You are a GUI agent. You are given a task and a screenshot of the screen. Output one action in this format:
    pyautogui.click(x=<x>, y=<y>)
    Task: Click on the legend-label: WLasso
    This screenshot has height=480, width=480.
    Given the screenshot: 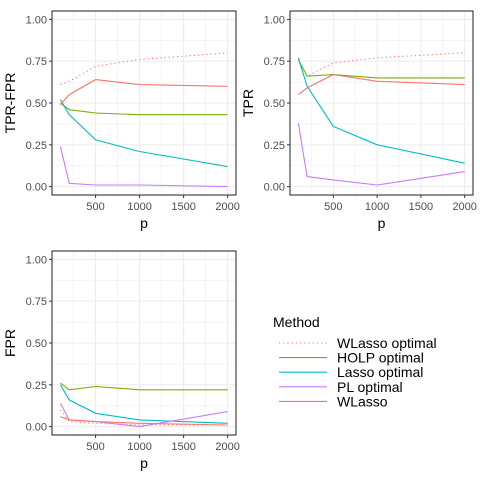 What is the action you would take?
    pyautogui.click(x=362, y=401)
    